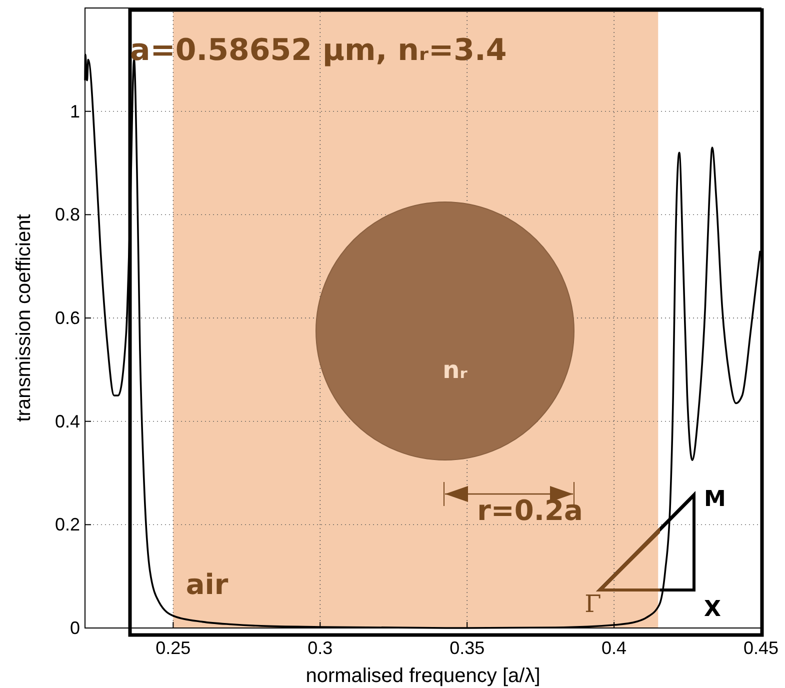 This screenshot has height=688, width=785. What do you see at coordinates (423, 676) in the screenshot?
I see `x-axis-title: normalised frequency [a/λ]` at bounding box center [423, 676].